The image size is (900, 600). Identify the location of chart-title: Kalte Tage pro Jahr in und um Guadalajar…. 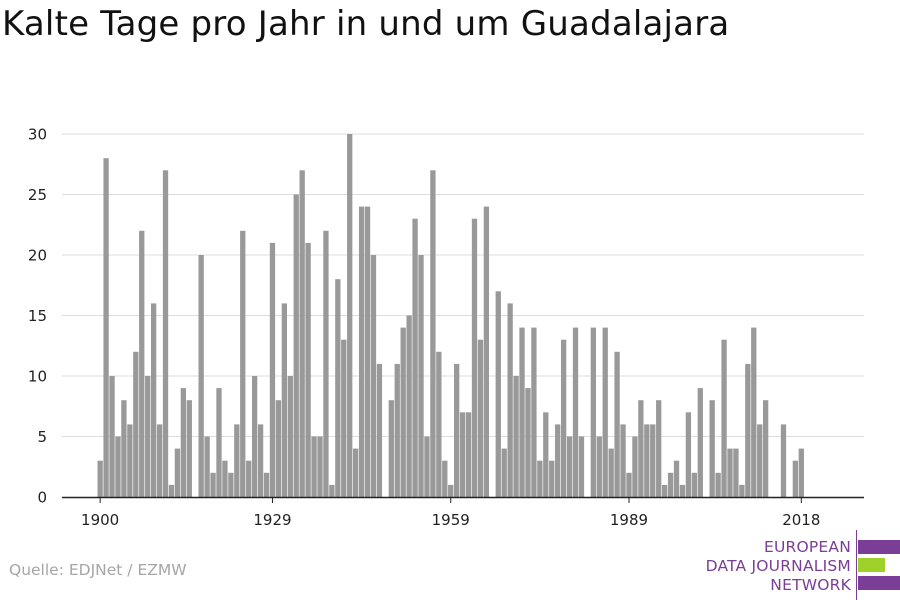
(366, 24).